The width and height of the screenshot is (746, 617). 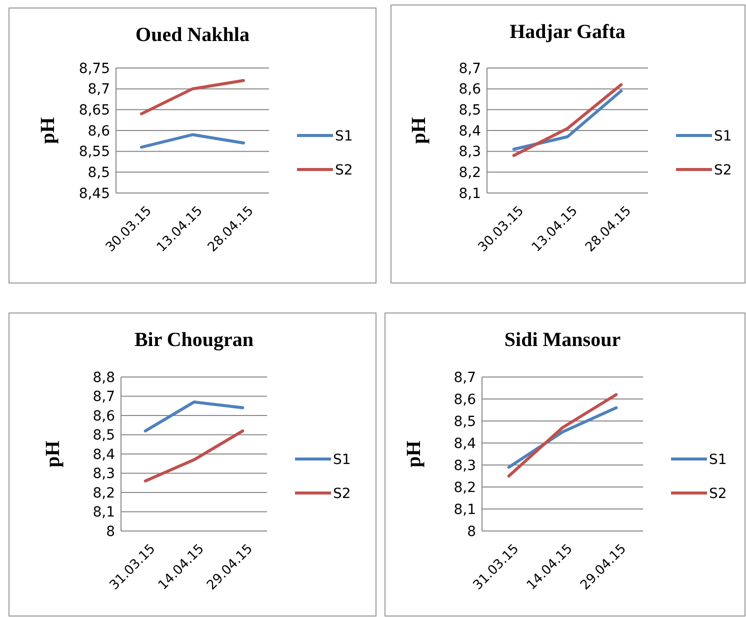 What do you see at coordinates (193, 35) in the screenshot?
I see `chart-title: Oued Nakhla` at bounding box center [193, 35].